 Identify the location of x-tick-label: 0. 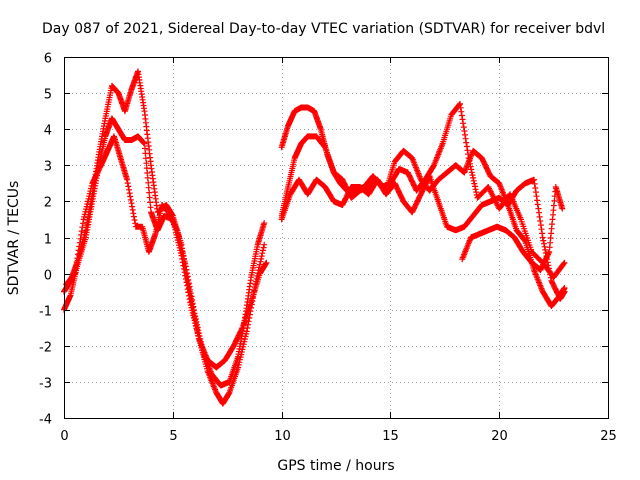
(64, 436).